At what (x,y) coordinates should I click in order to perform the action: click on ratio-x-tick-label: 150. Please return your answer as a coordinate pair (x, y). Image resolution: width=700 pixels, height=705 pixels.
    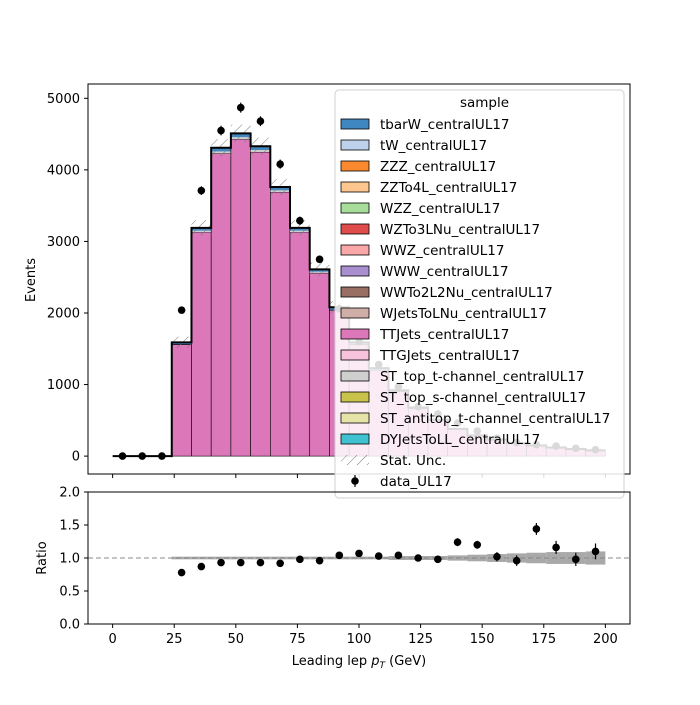
    Looking at the image, I should click on (482, 639).